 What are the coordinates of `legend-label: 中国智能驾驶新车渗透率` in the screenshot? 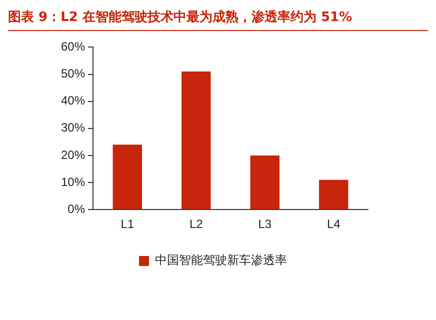 It's located at (221, 260).